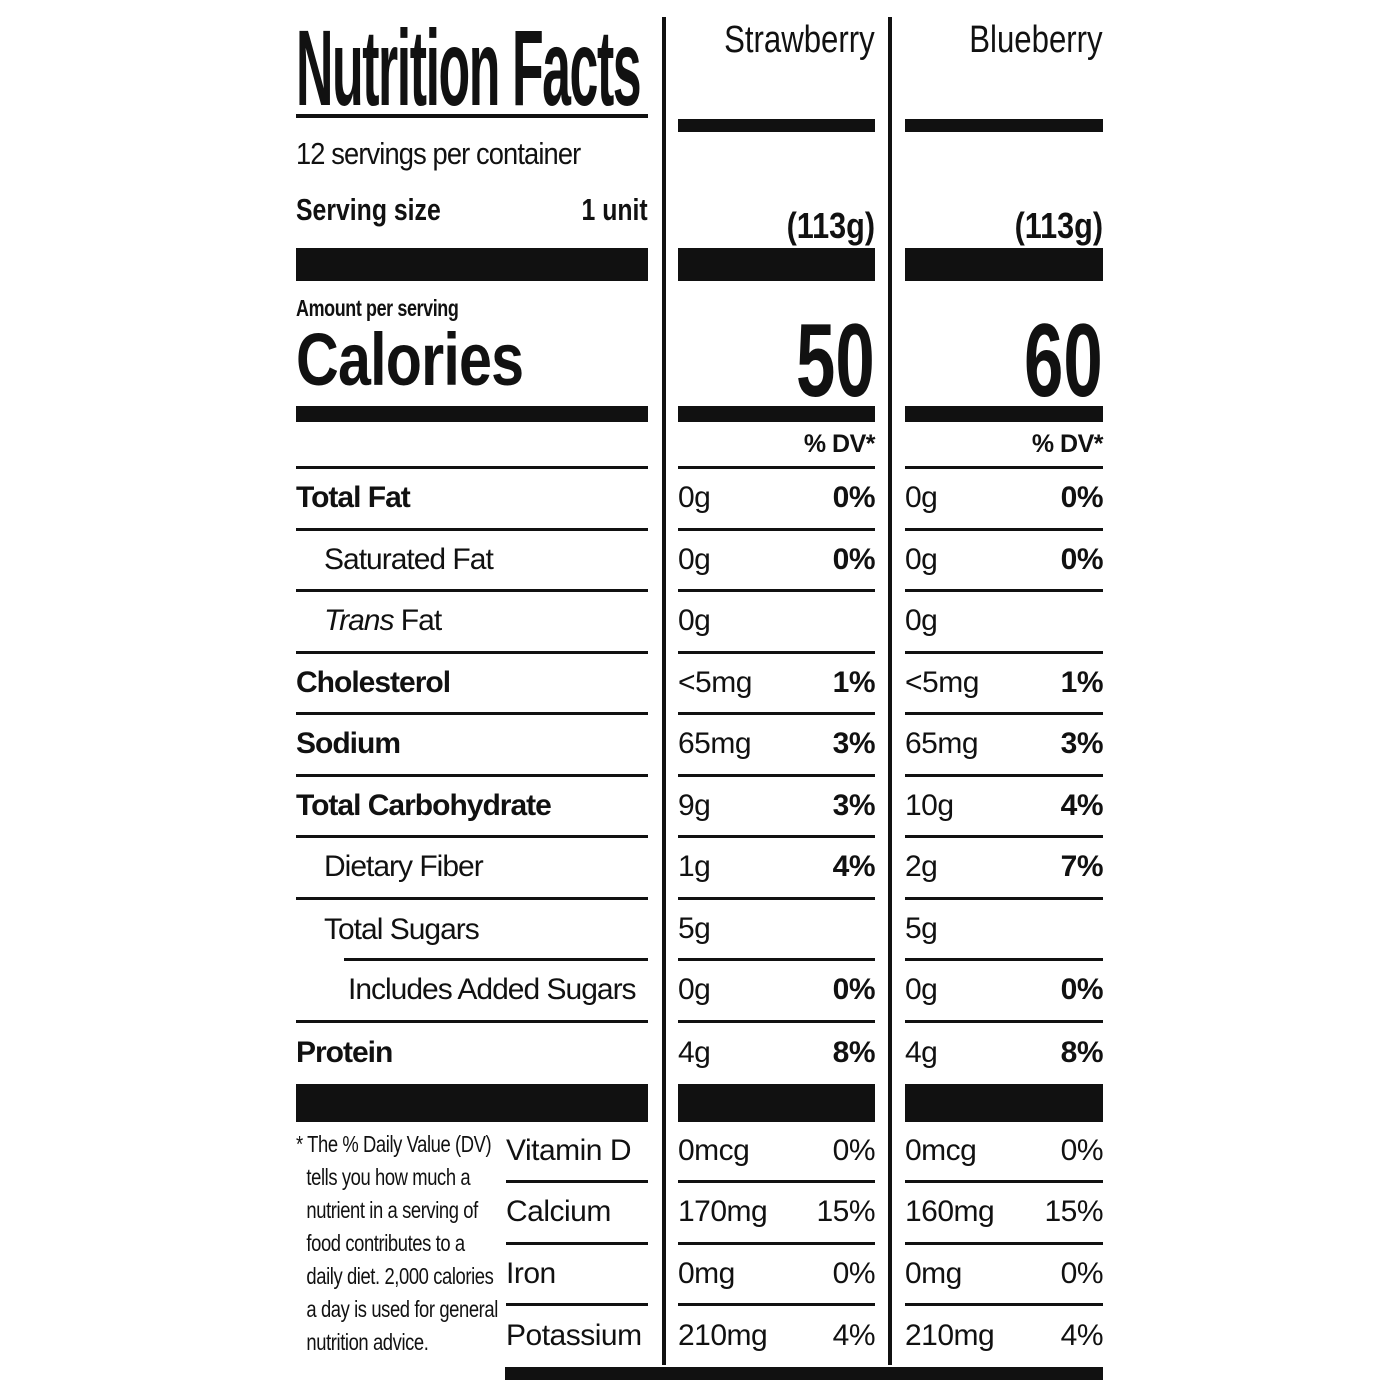  I want to click on row-label: Total Fat, so click(353, 498).